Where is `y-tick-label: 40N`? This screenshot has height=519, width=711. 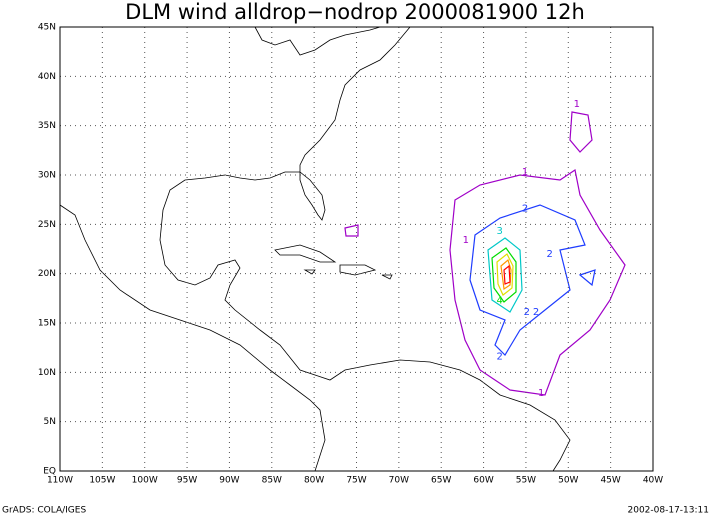 y-tick-label: 40N is located at coordinates (47, 77).